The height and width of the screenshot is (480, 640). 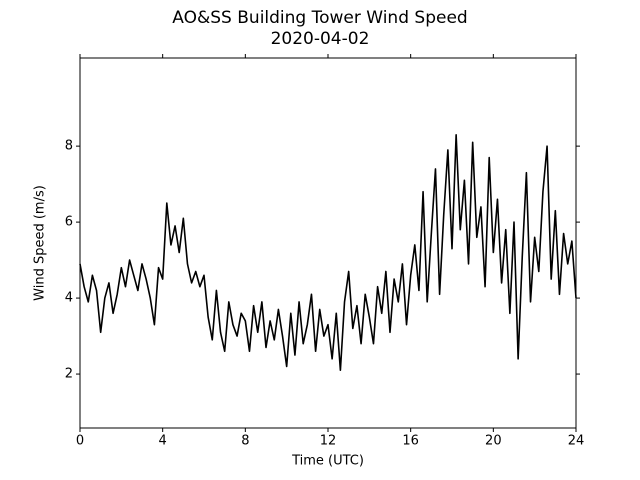 I want to click on x-tick-label: 0, so click(x=80, y=441).